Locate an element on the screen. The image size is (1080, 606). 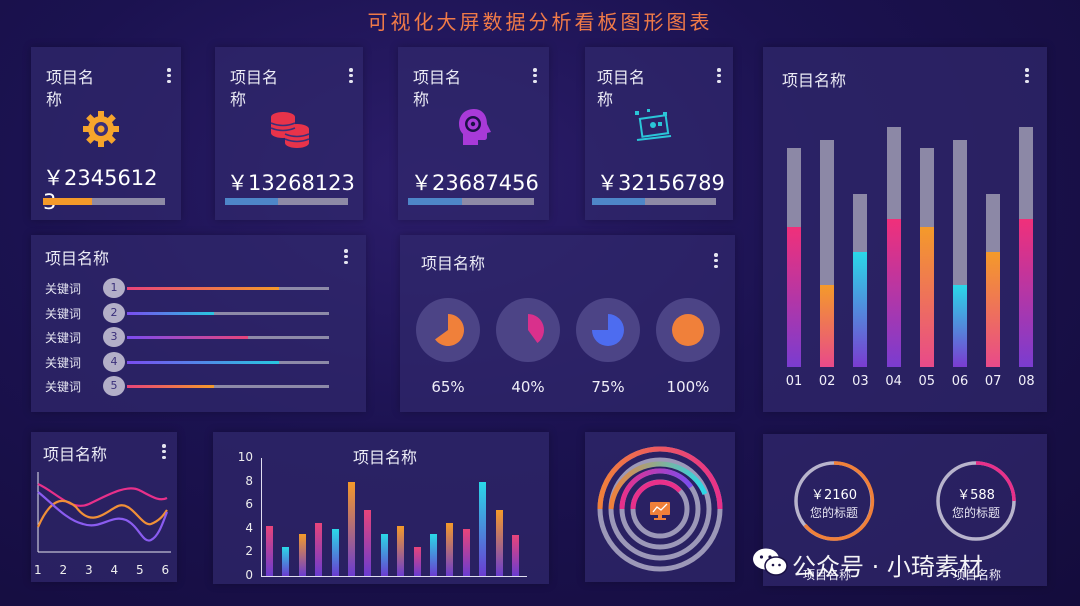
y-tick-label: 4 is located at coordinates (249, 527).